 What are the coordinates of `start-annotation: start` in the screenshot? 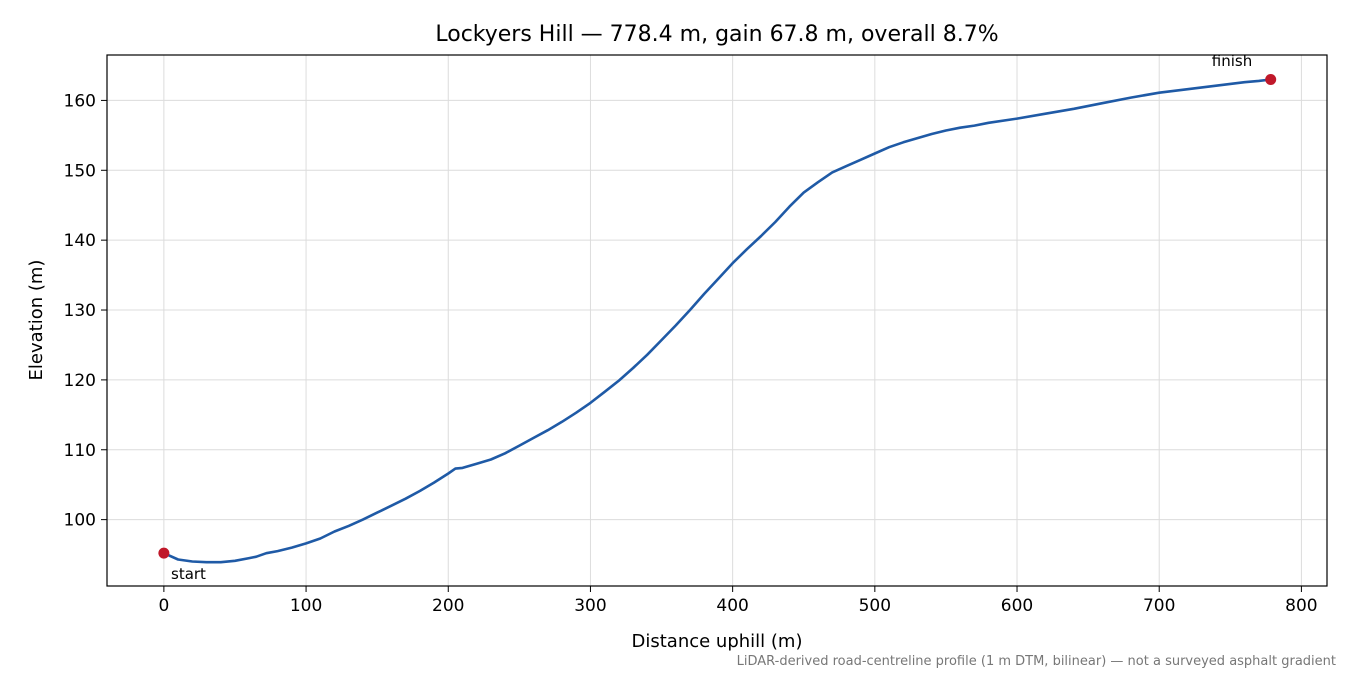 It's located at (188, 574).